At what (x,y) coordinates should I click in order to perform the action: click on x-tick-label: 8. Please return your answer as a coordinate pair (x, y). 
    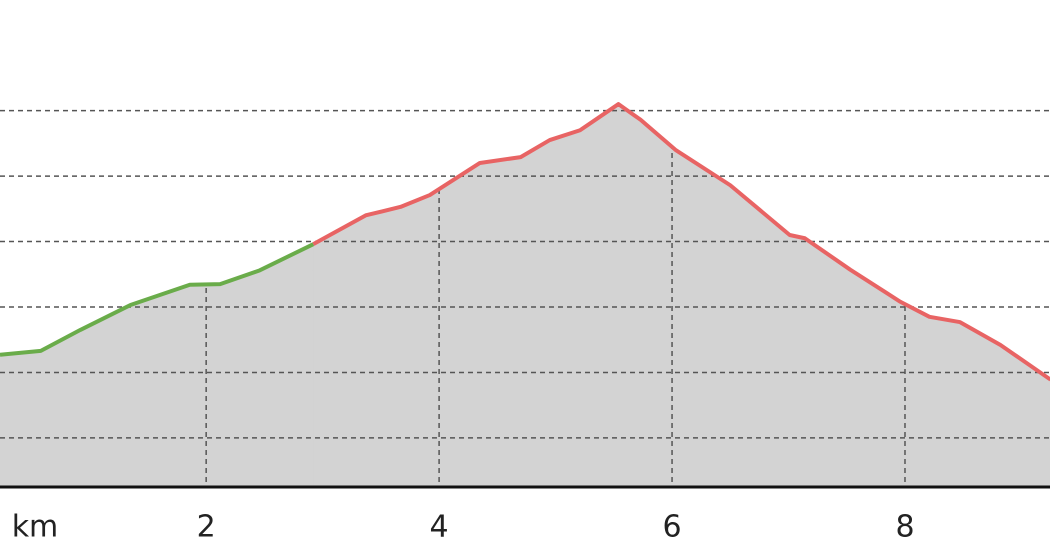
    Looking at the image, I should click on (904, 527).